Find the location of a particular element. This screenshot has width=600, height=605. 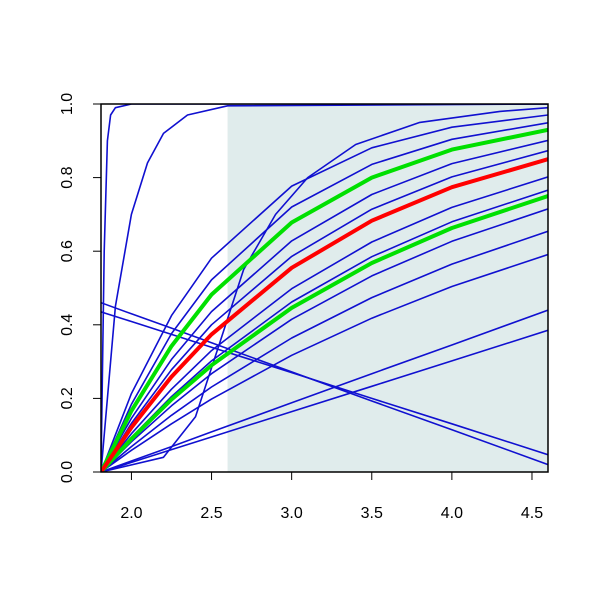

y-tick-label: 0.2 is located at coordinates (67, 398).